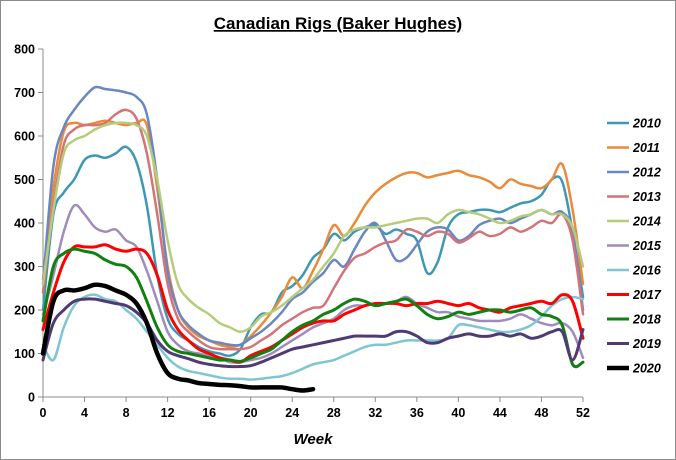 The width and height of the screenshot is (676, 460). Describe the element at coordinates (646, 173) in the screenshot. I see `legend-label-2012: 2012` at that location.